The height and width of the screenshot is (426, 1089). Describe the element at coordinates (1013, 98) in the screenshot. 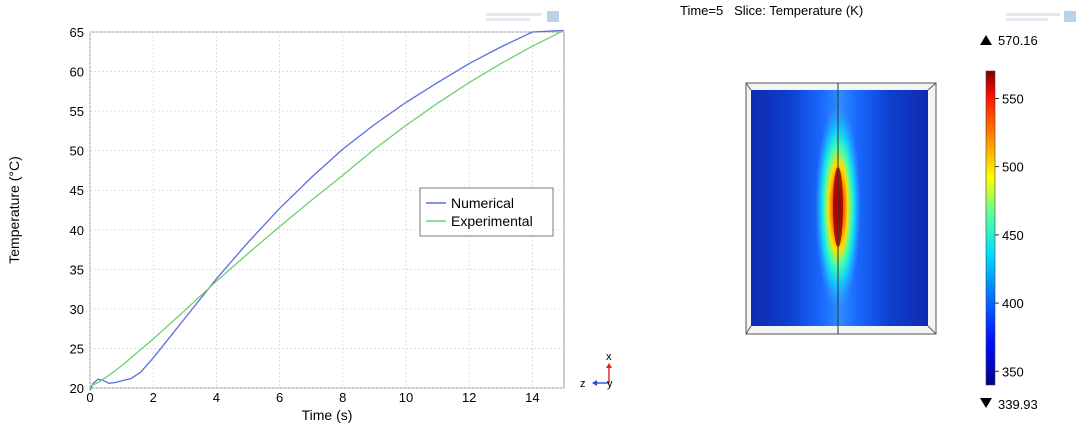

I see `colorbar-tick-label: 550` at that location.